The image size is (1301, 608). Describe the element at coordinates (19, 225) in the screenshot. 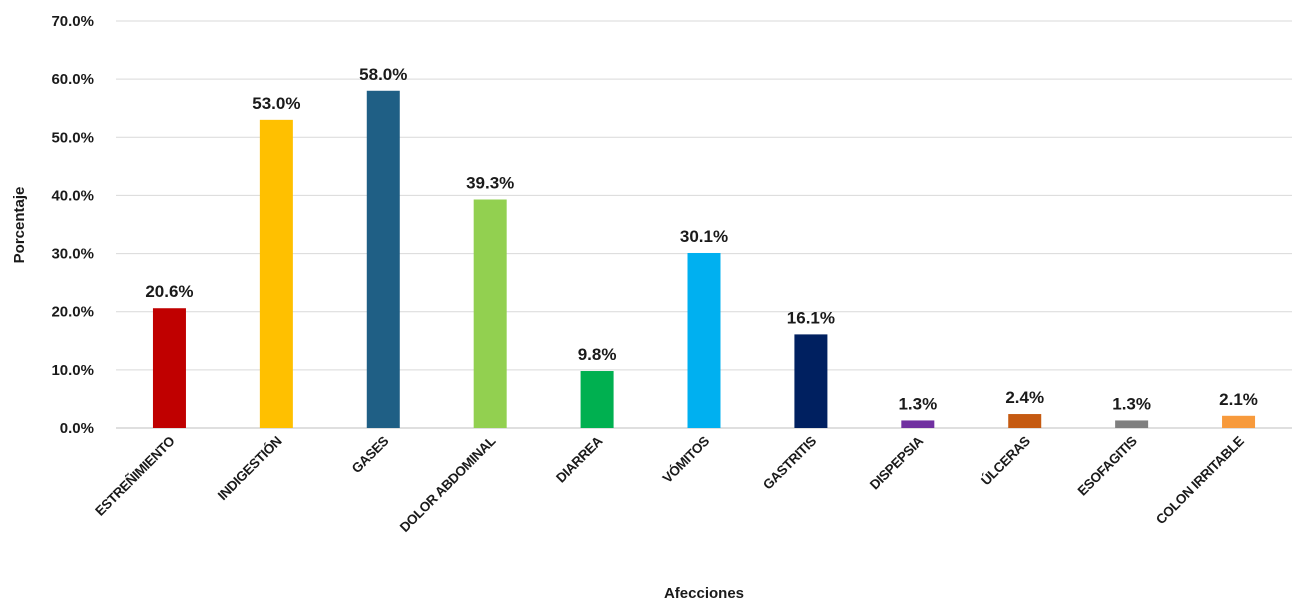

I see `y-axis-title: Porcentaje` at that location.